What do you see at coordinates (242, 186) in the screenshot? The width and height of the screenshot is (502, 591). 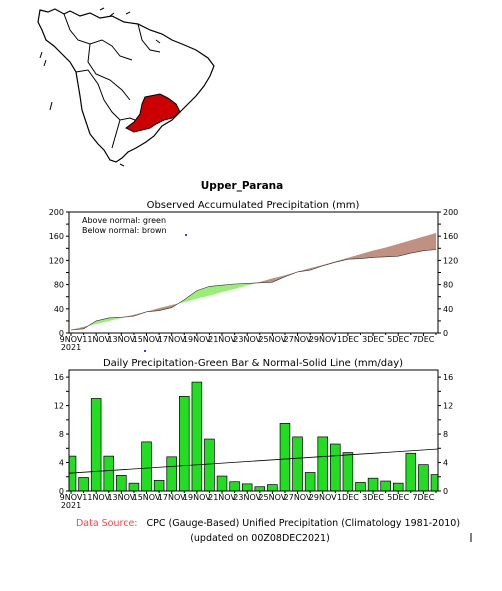 I see `region-title: Upper_Parana` at bounding box center [242, 186].